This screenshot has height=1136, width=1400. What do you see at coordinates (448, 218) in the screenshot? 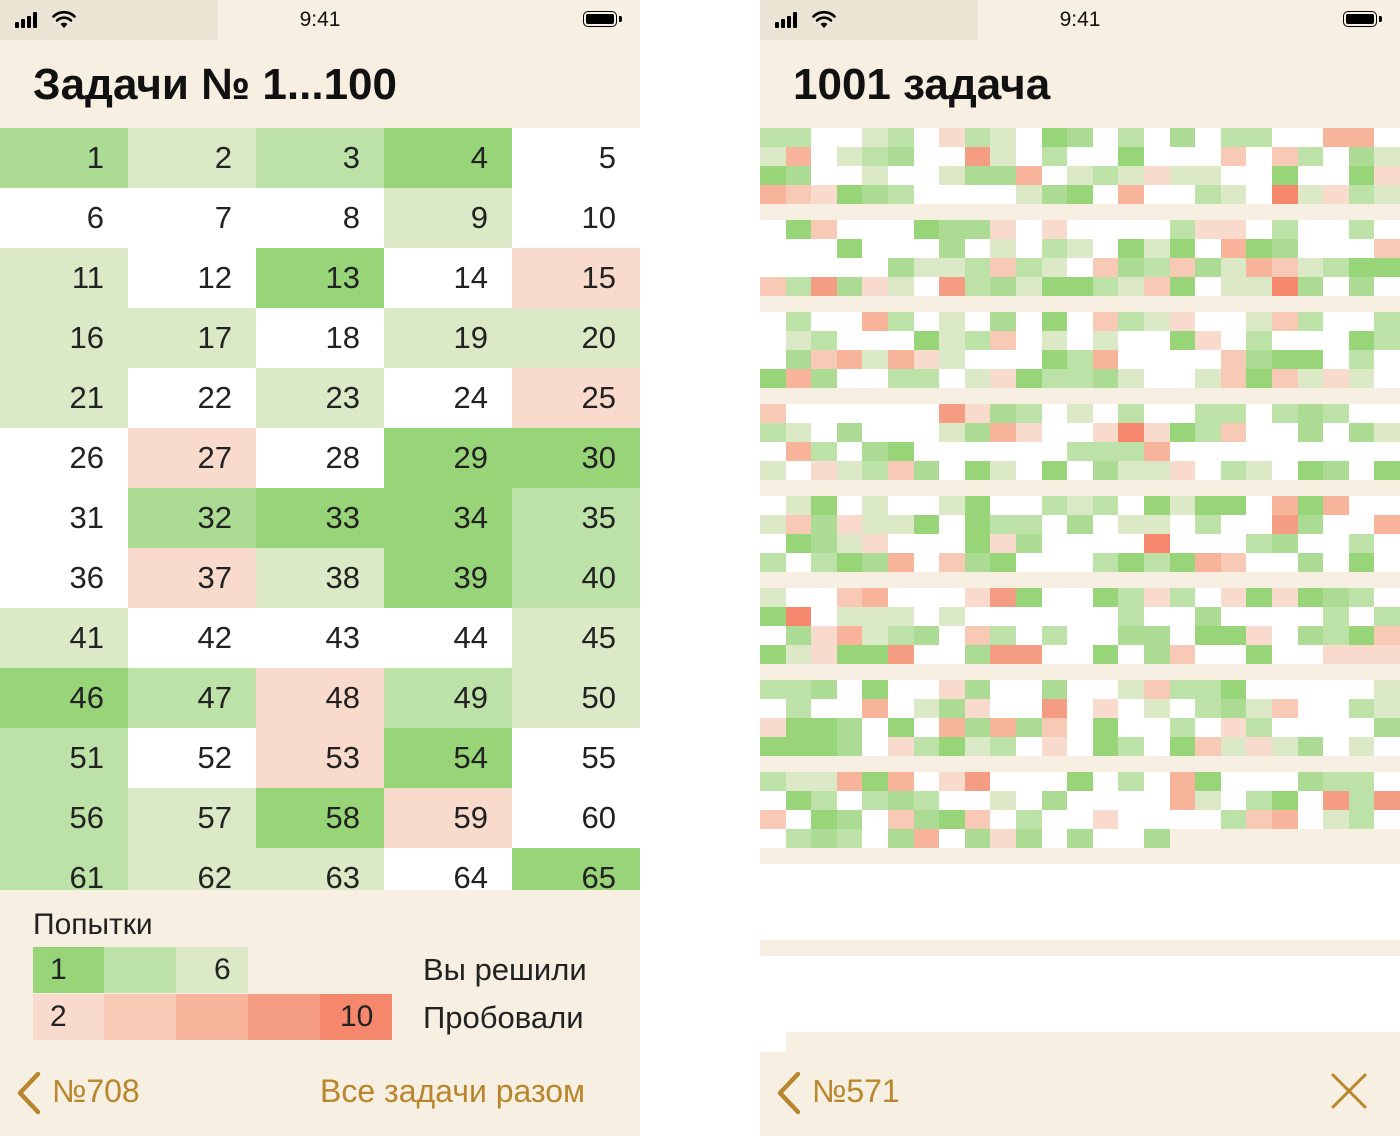
I see `task-cell-9: 9` at bounding box center [448, 218].